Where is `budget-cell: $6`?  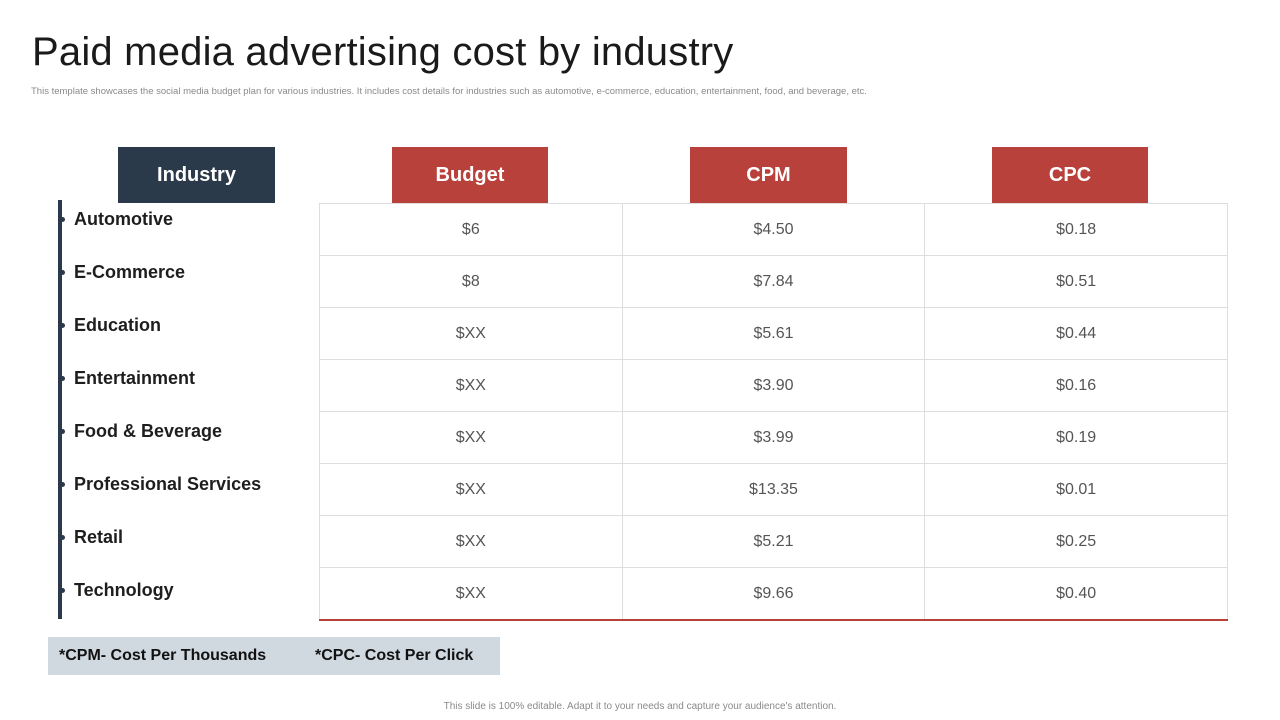 budget-cell: $6 is located at coordinates (471, 229).